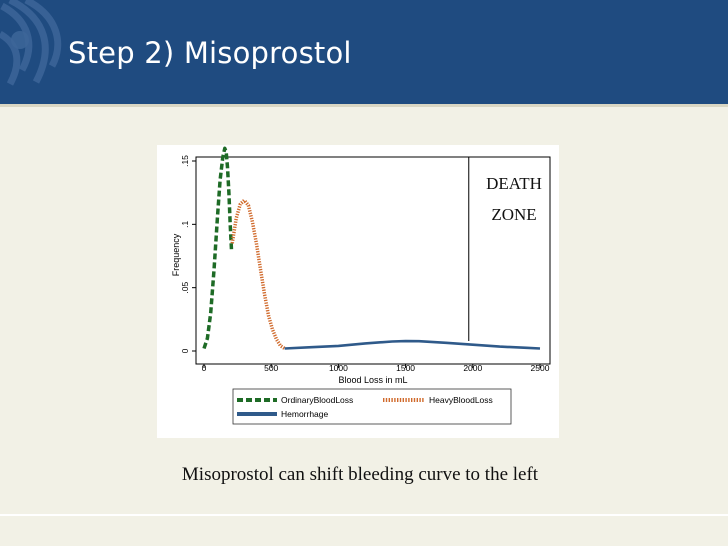  I want to click on x-tick-label: 1000, so click(338, 368).